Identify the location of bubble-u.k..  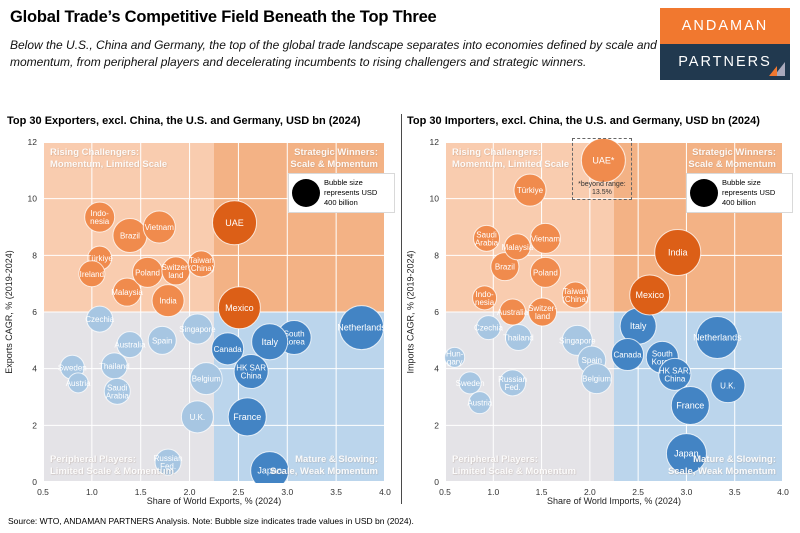
(728, 386).